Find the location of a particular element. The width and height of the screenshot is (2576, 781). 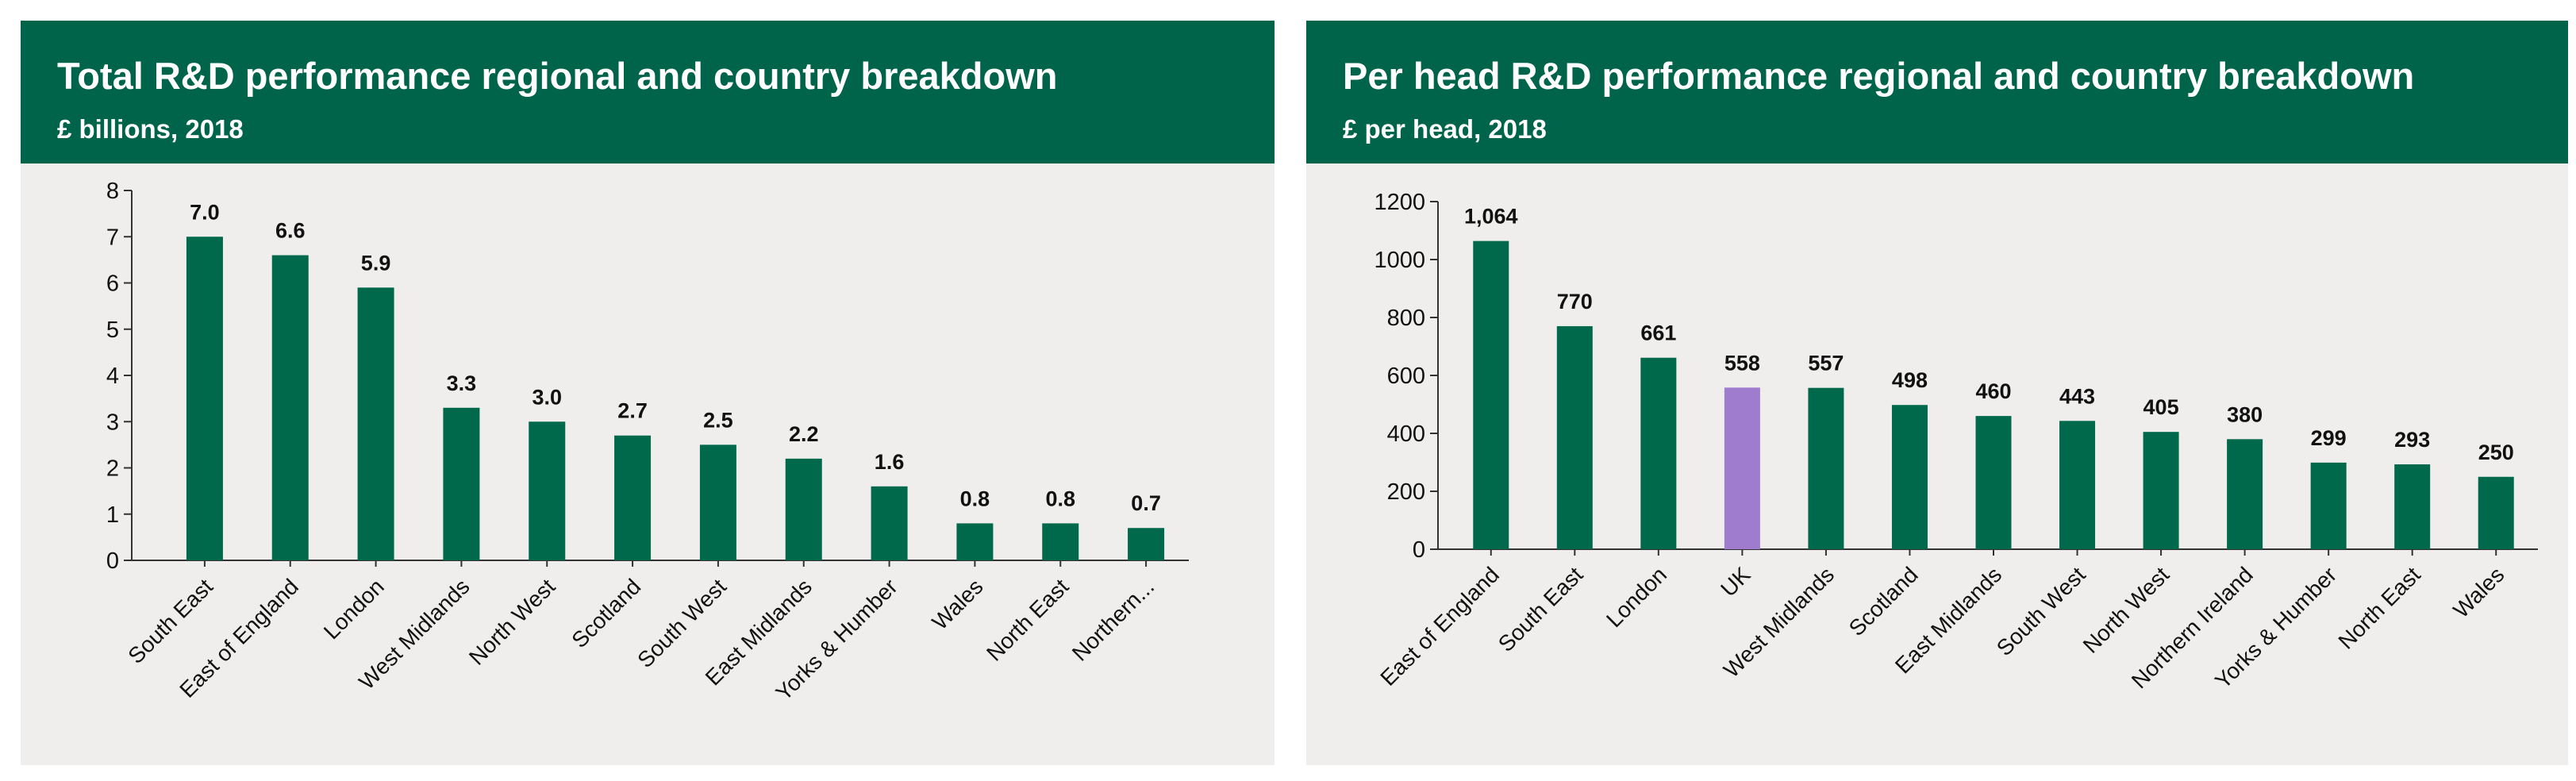

data-label: 299 is located at coordinates (2329, 438).